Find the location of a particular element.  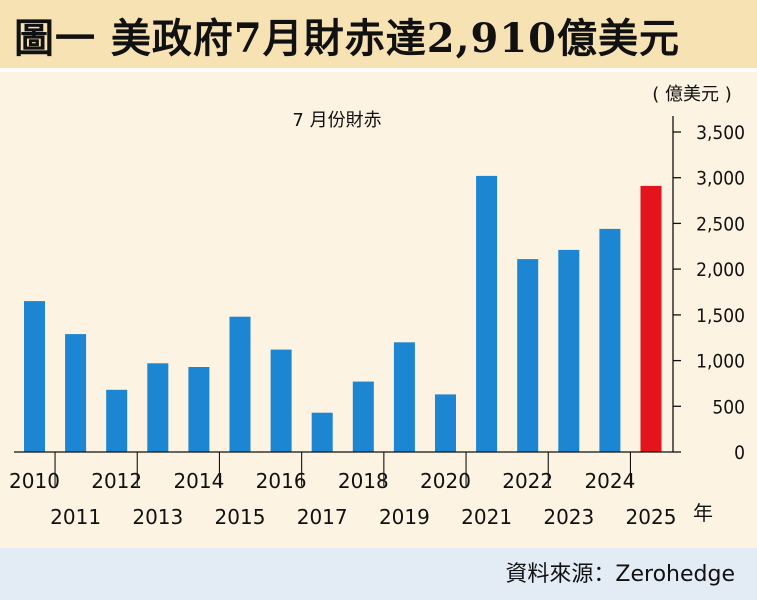

x-tick-label: 2016 is located at coordinates (281, 481).